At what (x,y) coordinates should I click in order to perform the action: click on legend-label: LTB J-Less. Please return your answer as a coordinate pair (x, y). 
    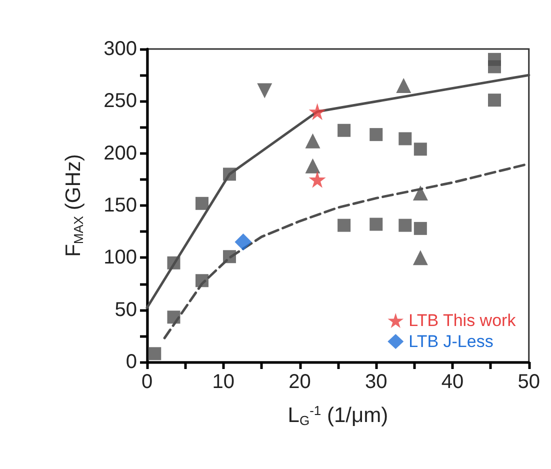
    Looking at the image, I should click on (451, 341).